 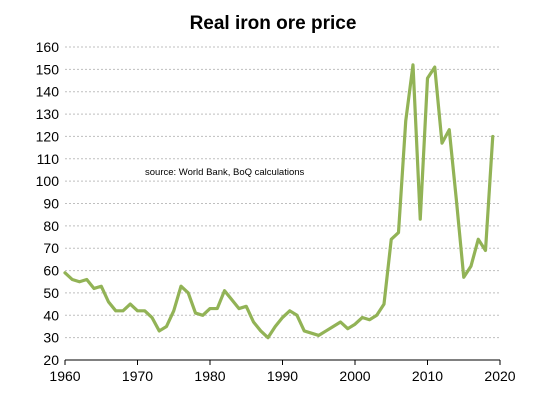 What do you see at coordinates (51, 315) in the screenshot?
I see `y-tick-label: 40` at bounding box center [51, 315].